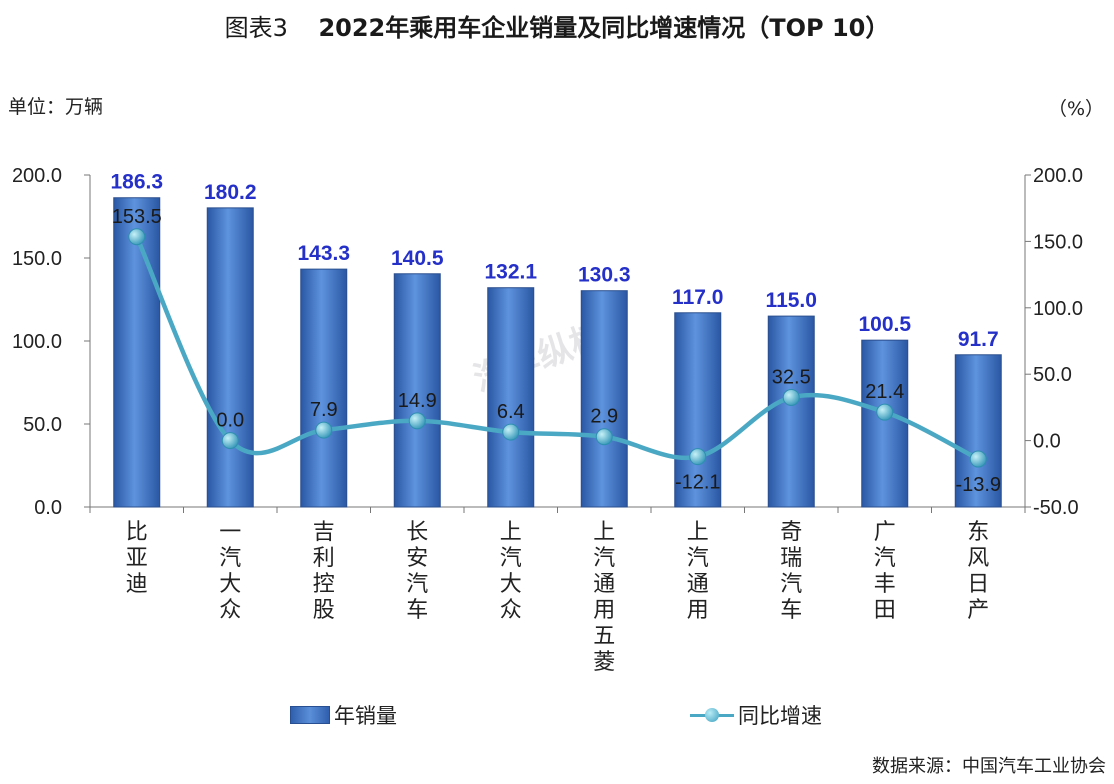  I want to click on bar-value-label: 130.3, so click(604, 275).